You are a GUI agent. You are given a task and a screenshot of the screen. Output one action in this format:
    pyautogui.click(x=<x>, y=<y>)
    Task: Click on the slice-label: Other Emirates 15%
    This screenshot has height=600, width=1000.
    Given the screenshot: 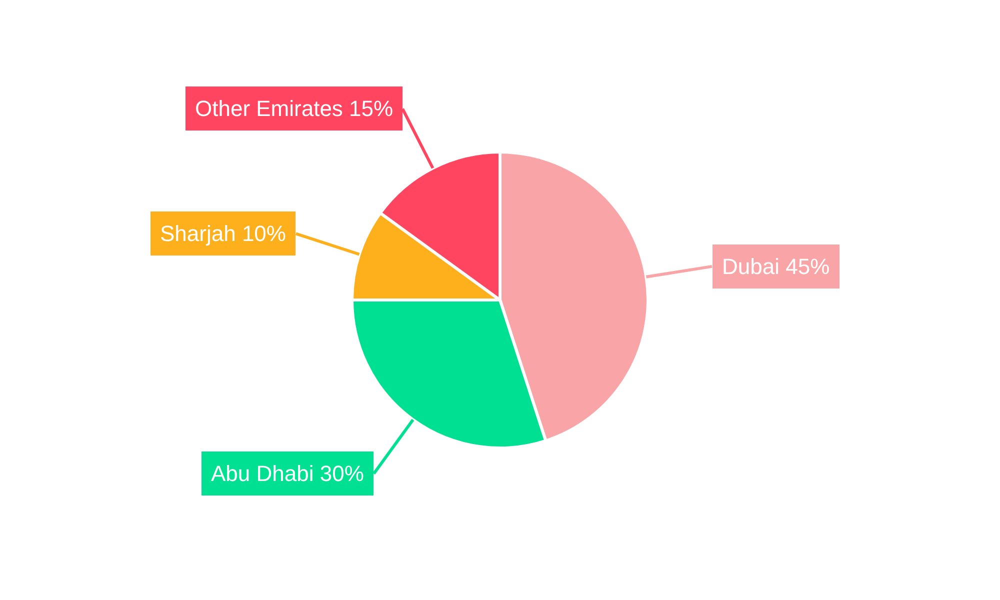 What is the action you would take?
    pyautogui.click(x=294, y=108)
    